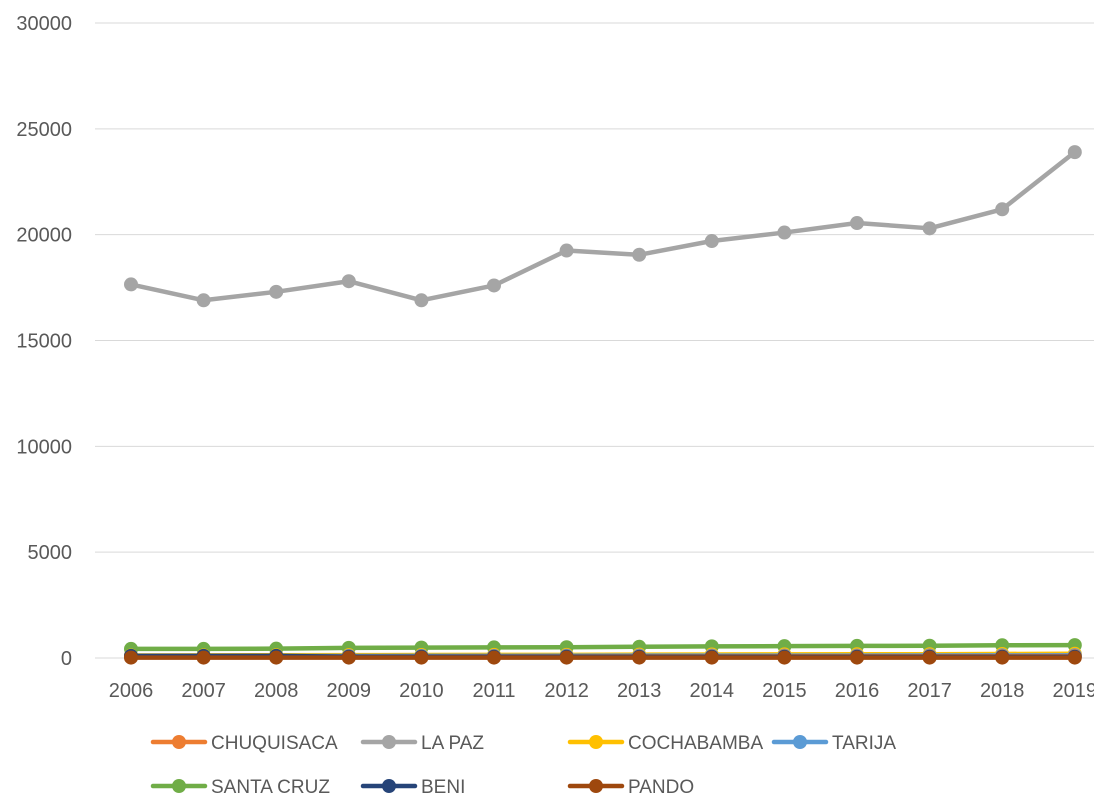  I want to click on legend-label: SANTA CRUZ, so click(270, 787).